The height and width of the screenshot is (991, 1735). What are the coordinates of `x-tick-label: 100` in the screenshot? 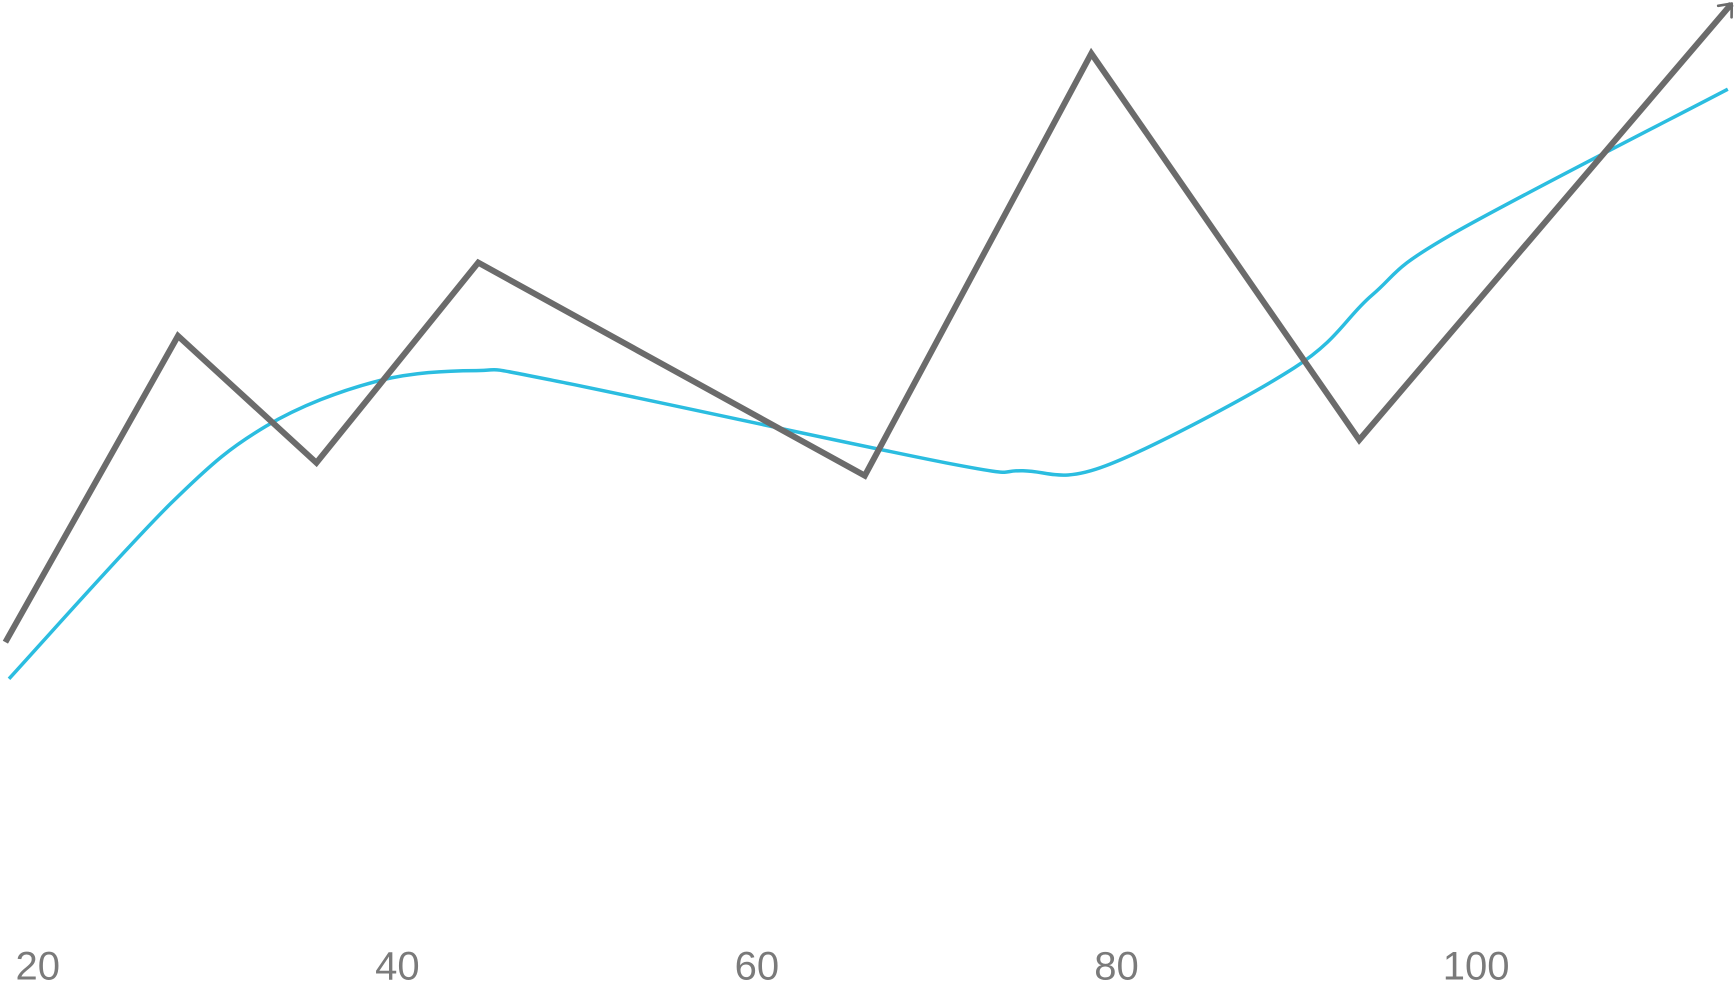 It's located at (1476, 967).